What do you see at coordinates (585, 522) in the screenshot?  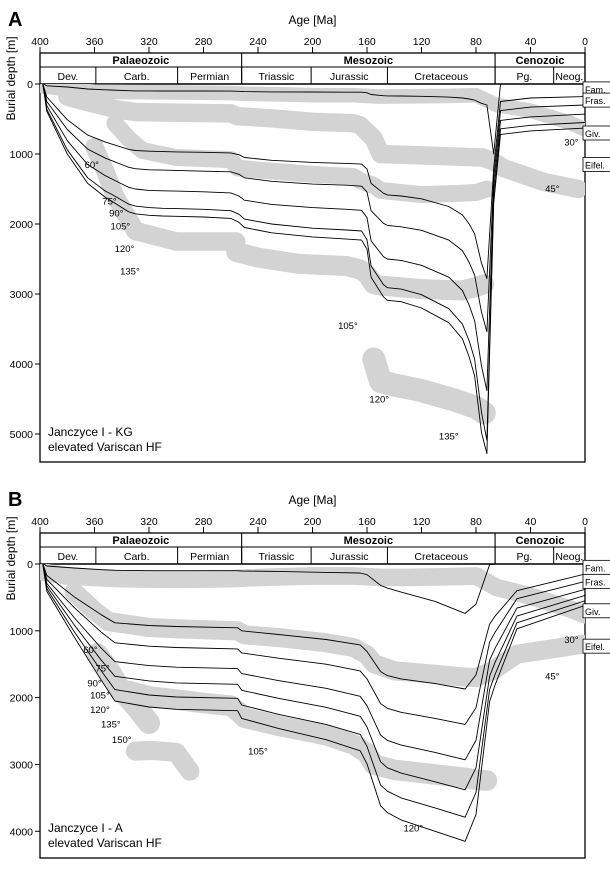 I see `x-tick-label: 0` at bounding box center [585, 522].